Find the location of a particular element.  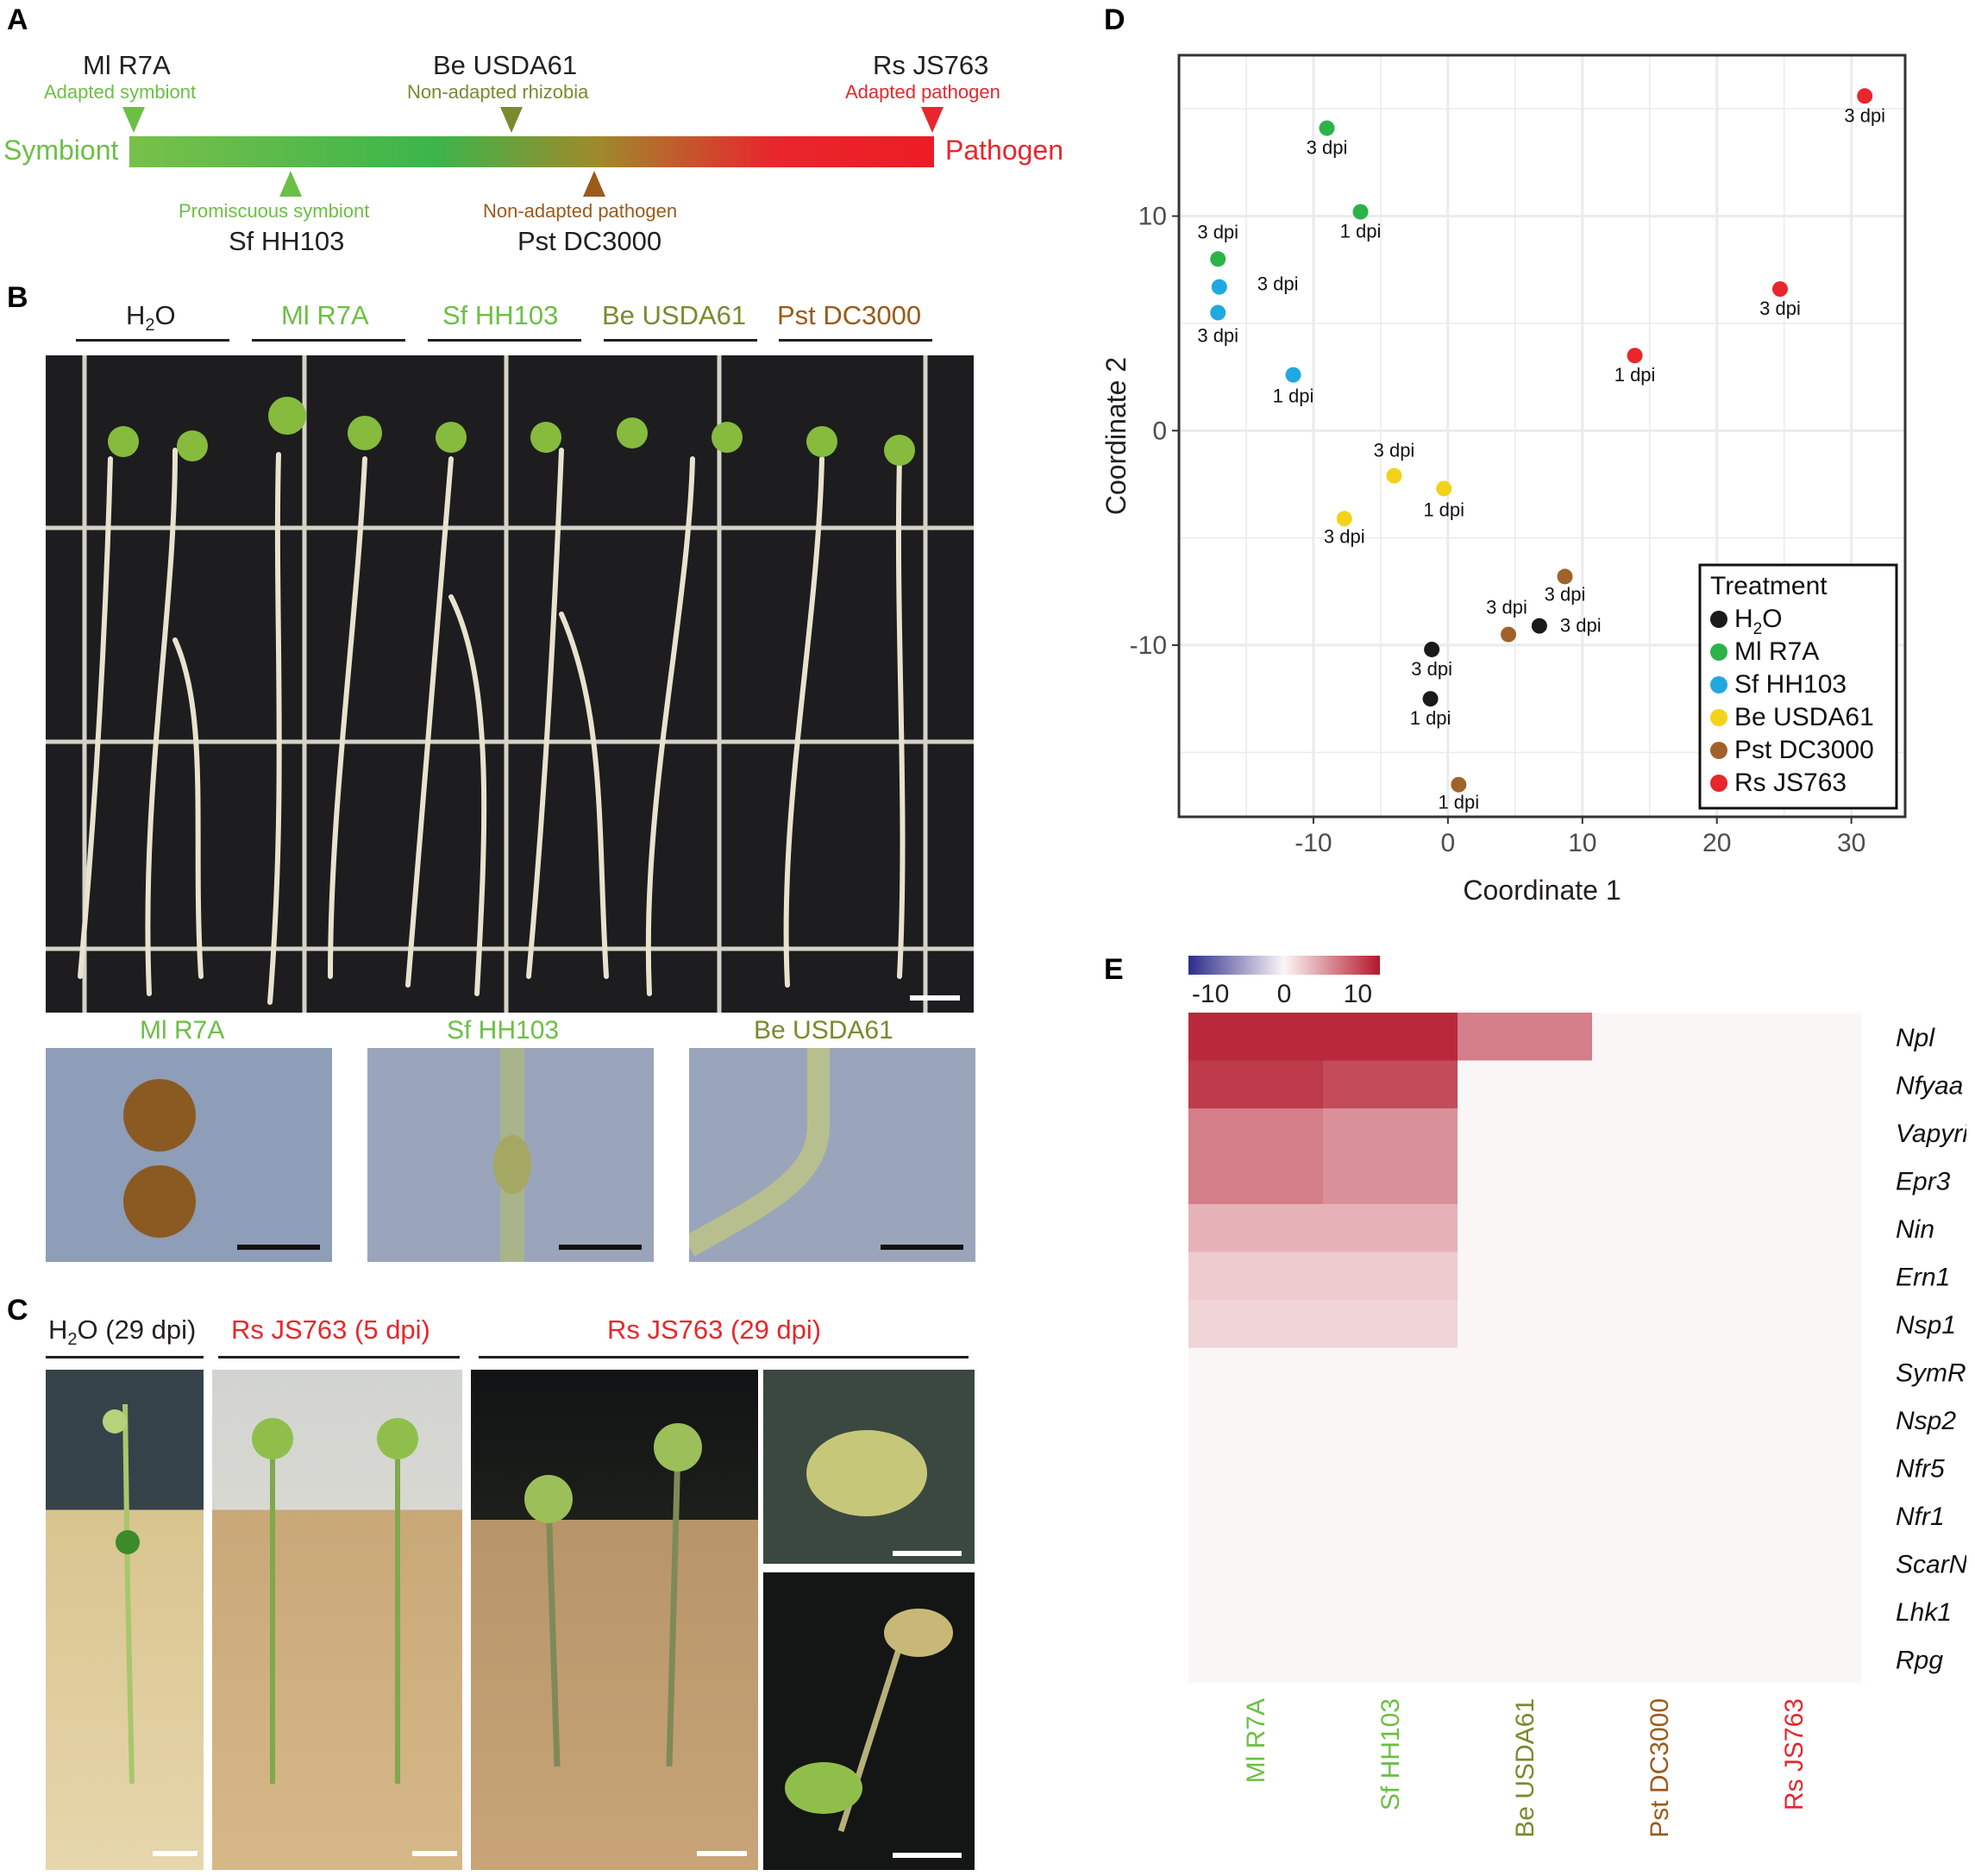

row-label: Nfr5 is located at coordinates (1920, 1468).